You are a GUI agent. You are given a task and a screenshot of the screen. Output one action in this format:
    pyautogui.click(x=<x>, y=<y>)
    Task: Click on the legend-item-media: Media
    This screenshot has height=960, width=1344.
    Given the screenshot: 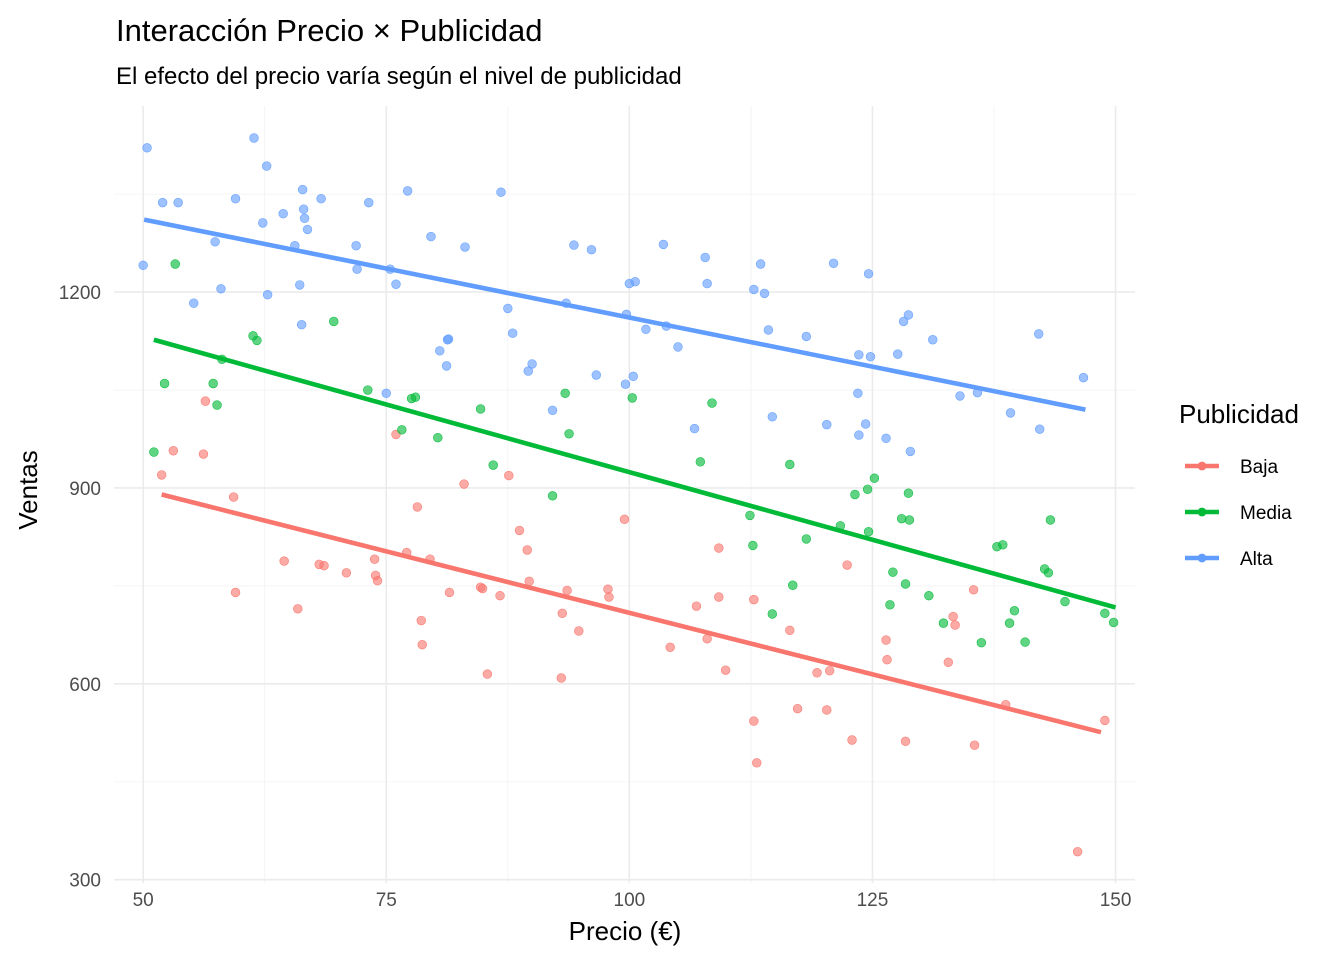 What is the action you would take?
    pyautogui.click(x=1238, y=513)
    